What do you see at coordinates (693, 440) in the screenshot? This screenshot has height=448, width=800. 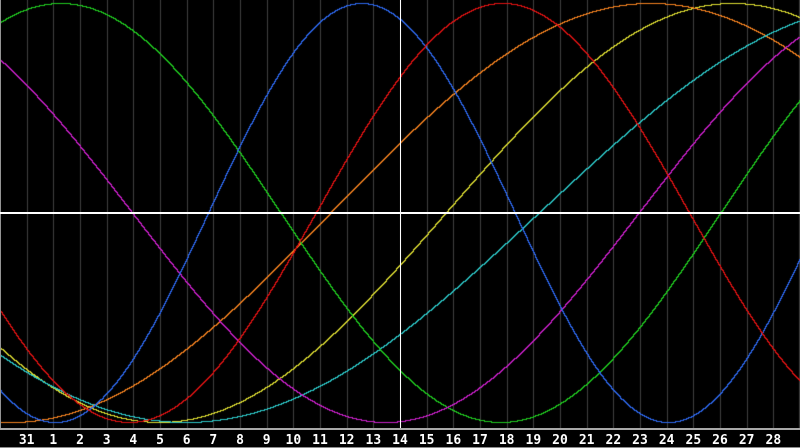 I see `x-axis-day-label-25: 25` at bounding box center [693, 440].